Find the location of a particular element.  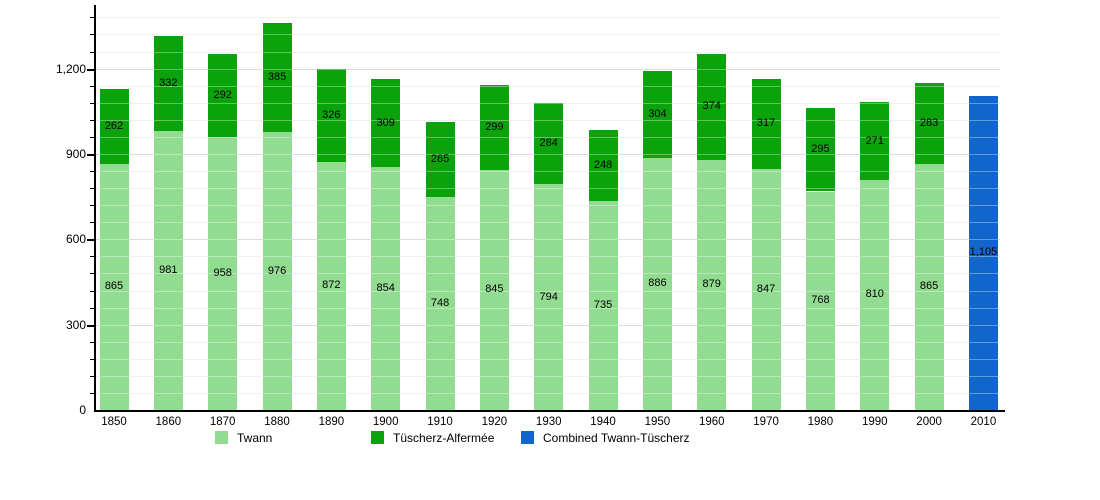

y-axis-label-0: 0 is located at coordinates (82, 410).